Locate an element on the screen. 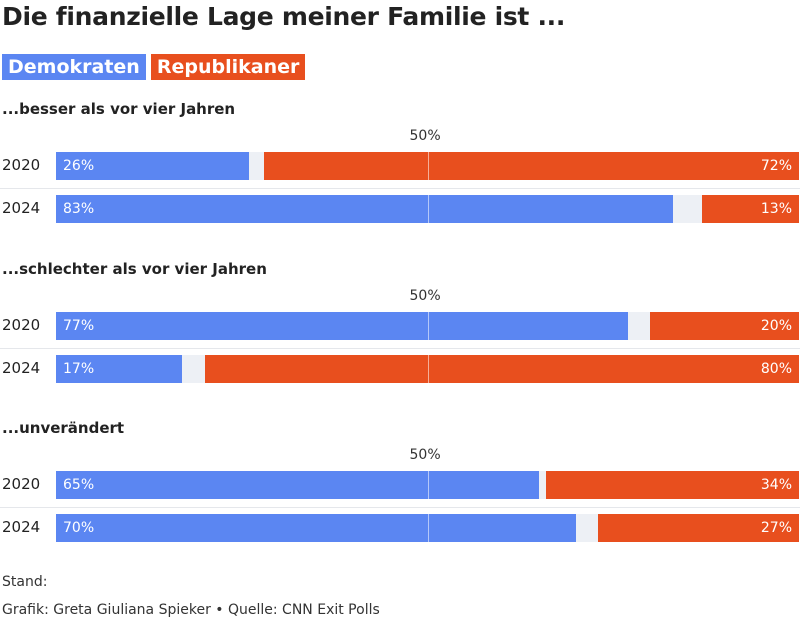  group-title: ...besser als vor vier Jahren is located at coordinates (119, 109).